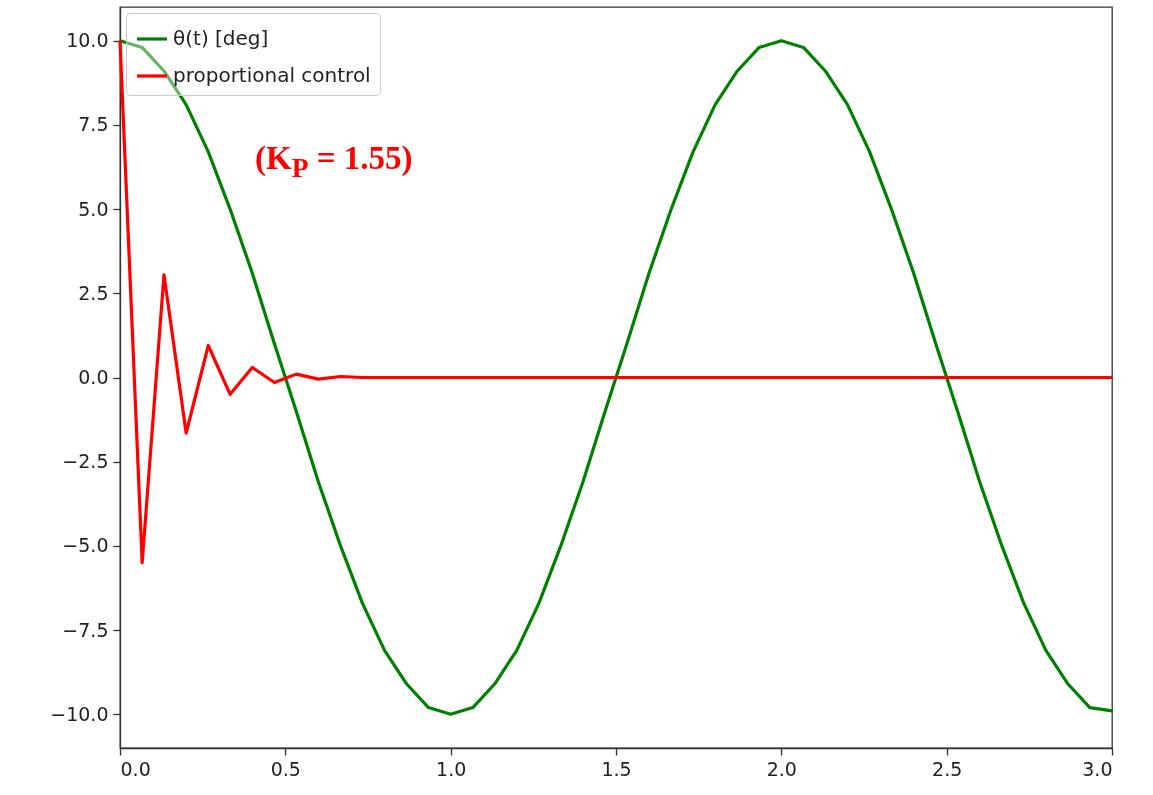 This screenshot has width=1153, height=795. What do you see at coordinates (221, 38) in the screenshot?
I see `legend-label: θ(t) [deg]` at bounding box center [221, 38].